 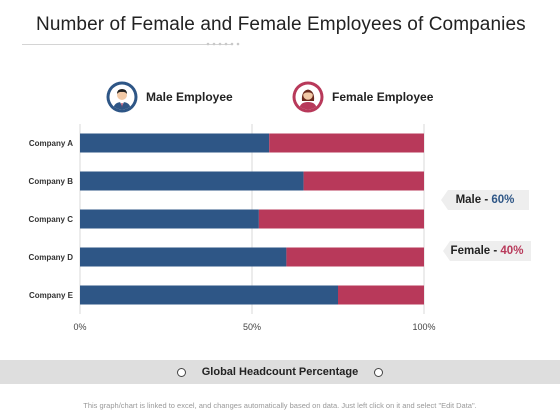 I want to click on x-axis-title: Global Headcount Percentage, so click(x=280, y=372).